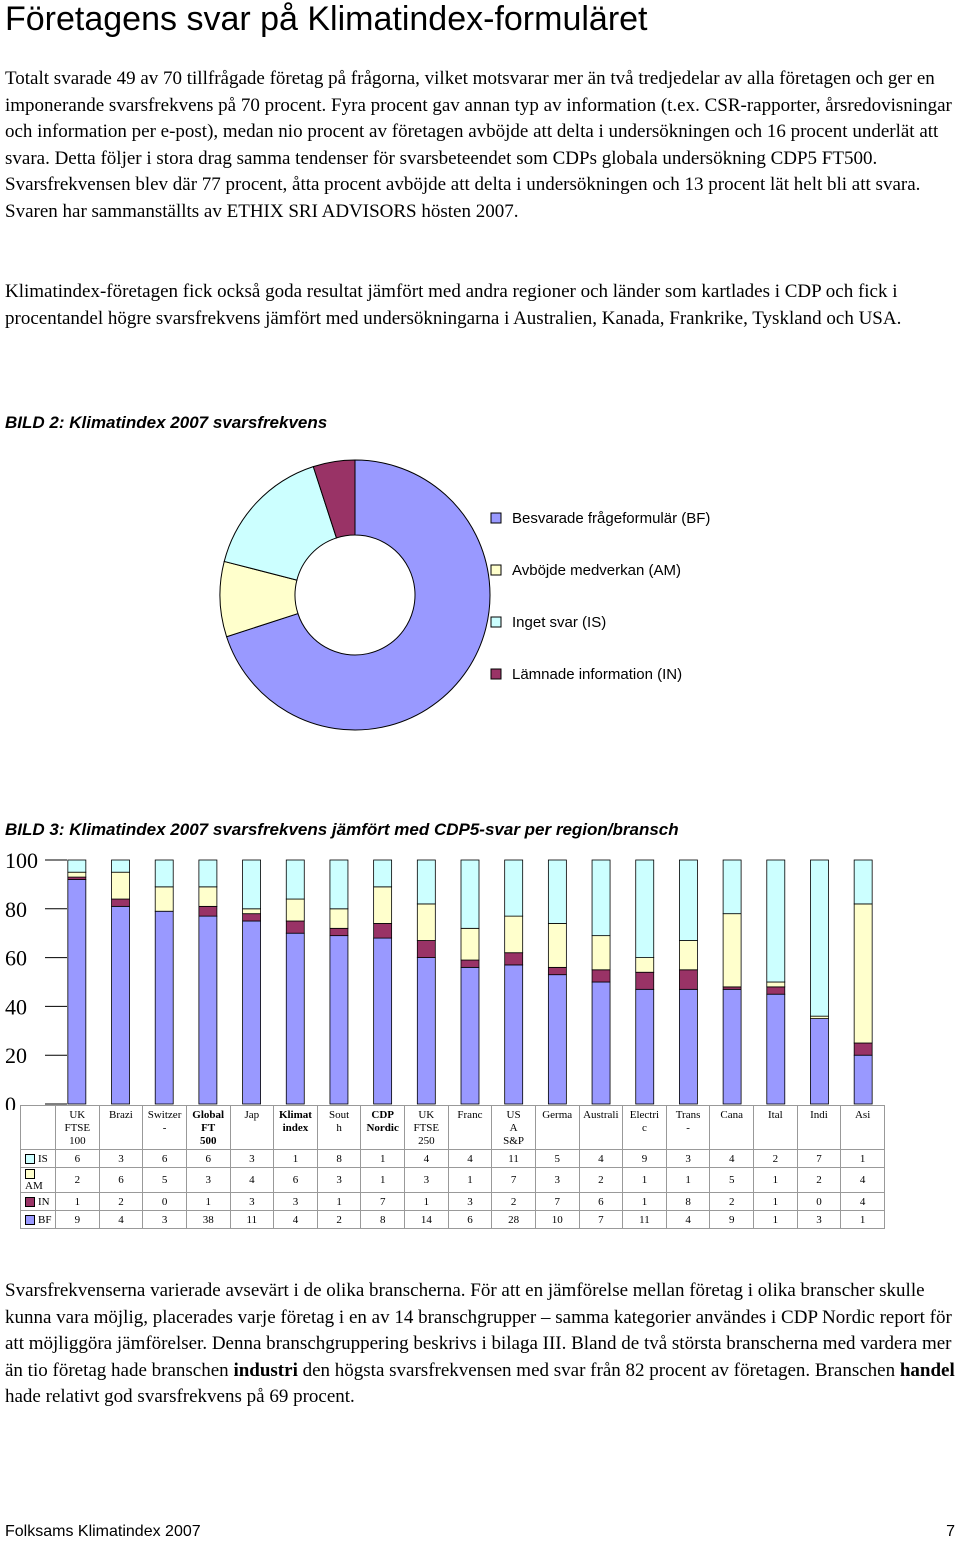  What do you see at coordinates (339, 1127) in the screenshot?
I see `category-label: Sout h` at bounding box center [339, 1127].